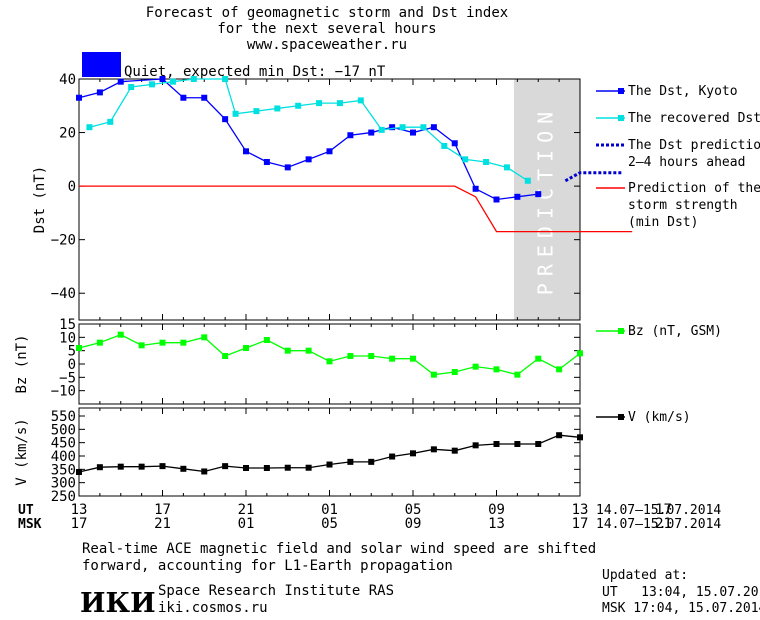 The height and width of the screenshot is (620, 760). What do you see at coordinates (67, 80) in the screenshot?
I see `y-tick-label: 40` at bounding box center [67, 80].